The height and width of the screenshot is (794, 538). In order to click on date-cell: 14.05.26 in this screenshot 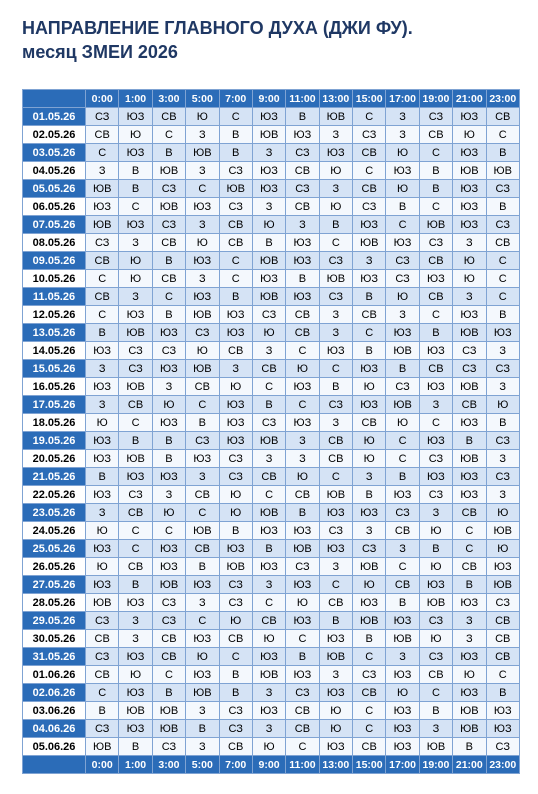, I will do `click(54, 350)`.